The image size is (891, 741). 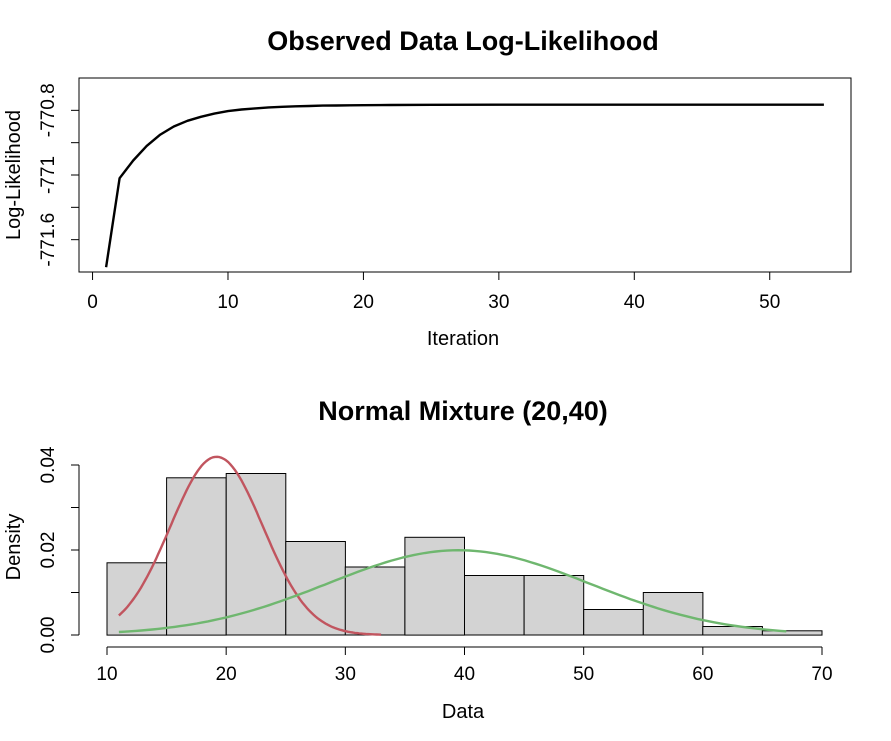 I want to click on y-tick-label: -770.8, so click(x=48, y=110).